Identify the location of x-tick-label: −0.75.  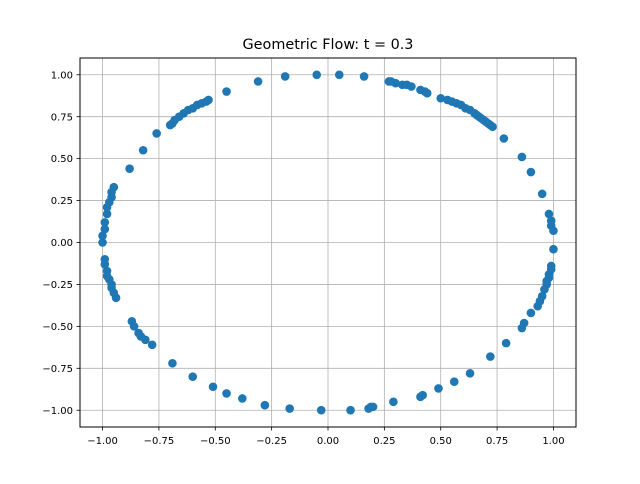
(159, 441).